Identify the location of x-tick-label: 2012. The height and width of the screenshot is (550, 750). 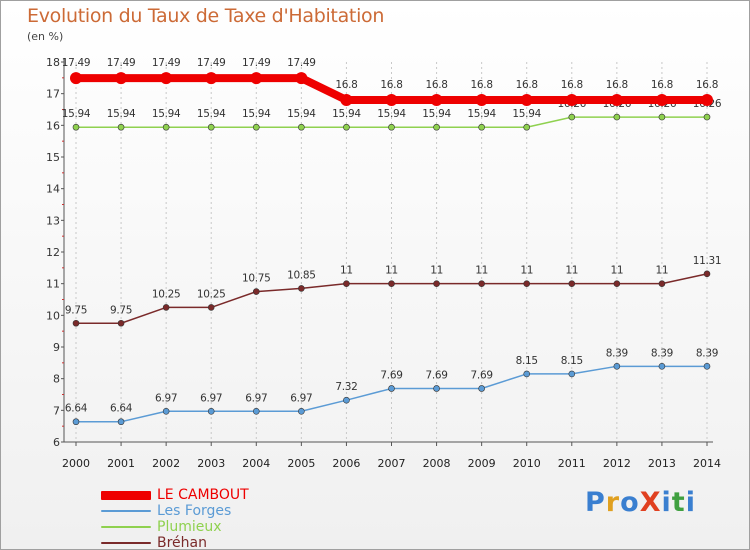
(617, 463).